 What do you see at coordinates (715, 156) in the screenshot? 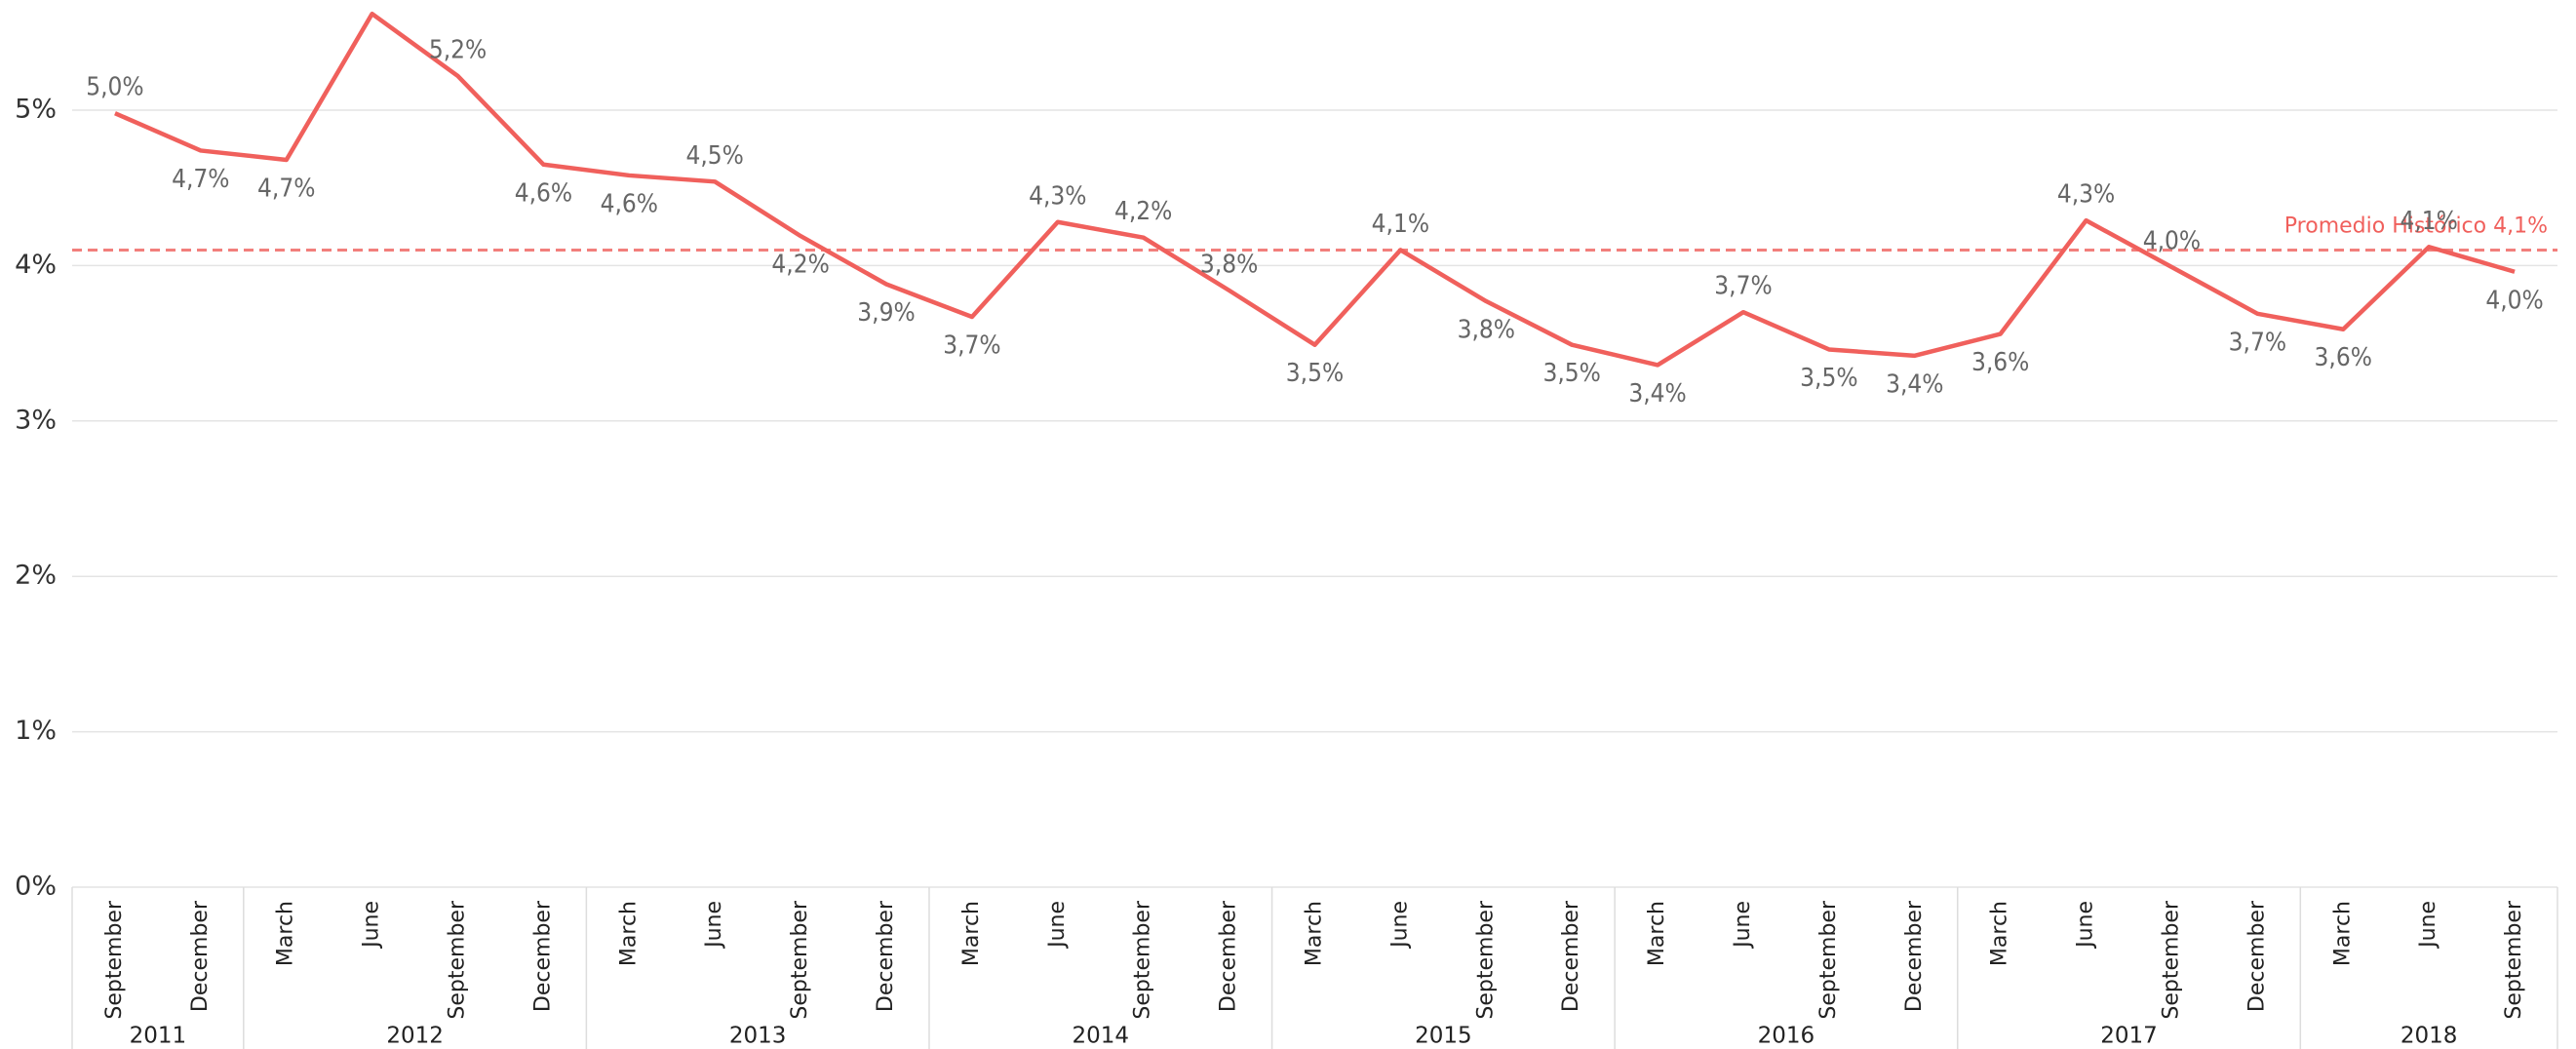
I see `data-label: 4,5%` at bounding box center [715, 156].